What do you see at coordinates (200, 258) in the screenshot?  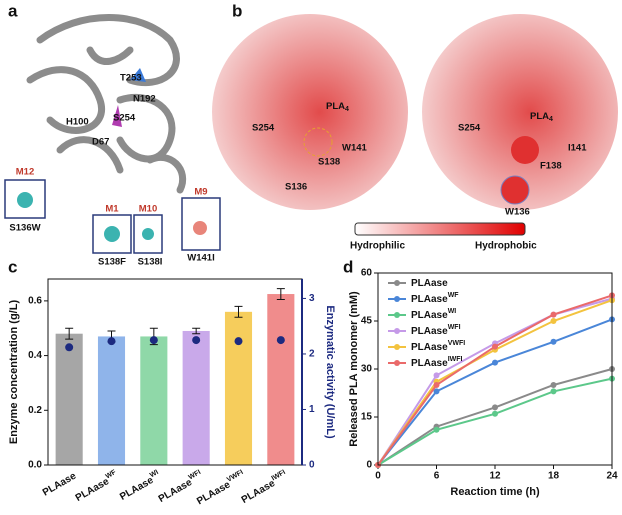 I see `inset-label: W141I` at bounding box center [200, 258].